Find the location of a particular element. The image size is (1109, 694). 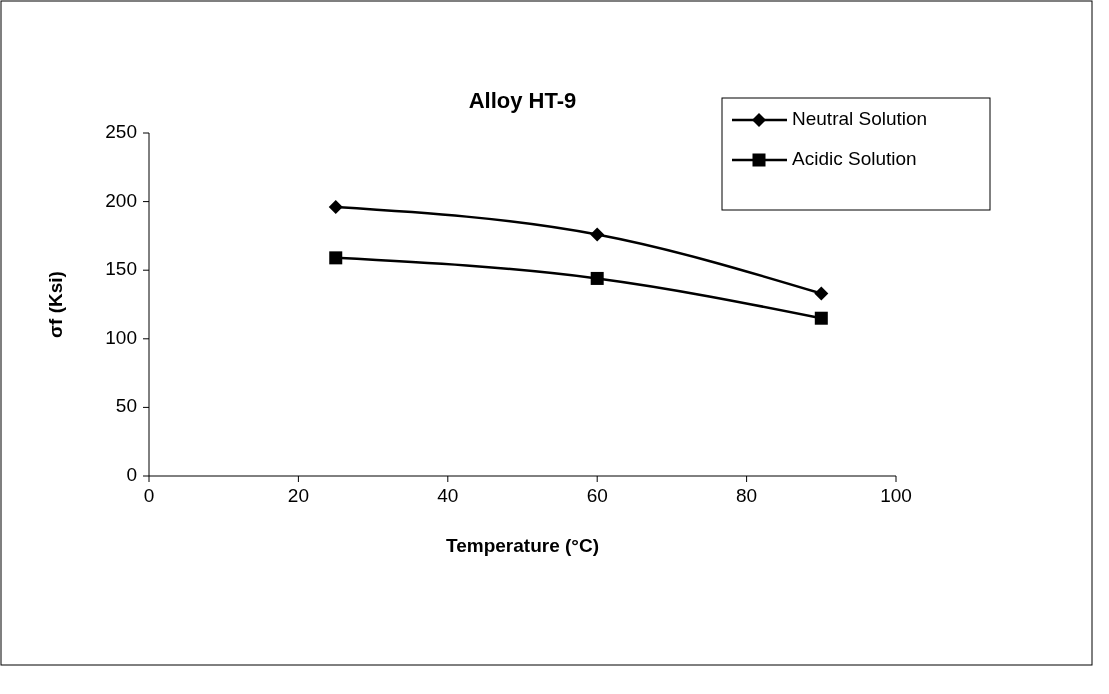

y-tick-label: 50 is located at coordinates (126, 406).